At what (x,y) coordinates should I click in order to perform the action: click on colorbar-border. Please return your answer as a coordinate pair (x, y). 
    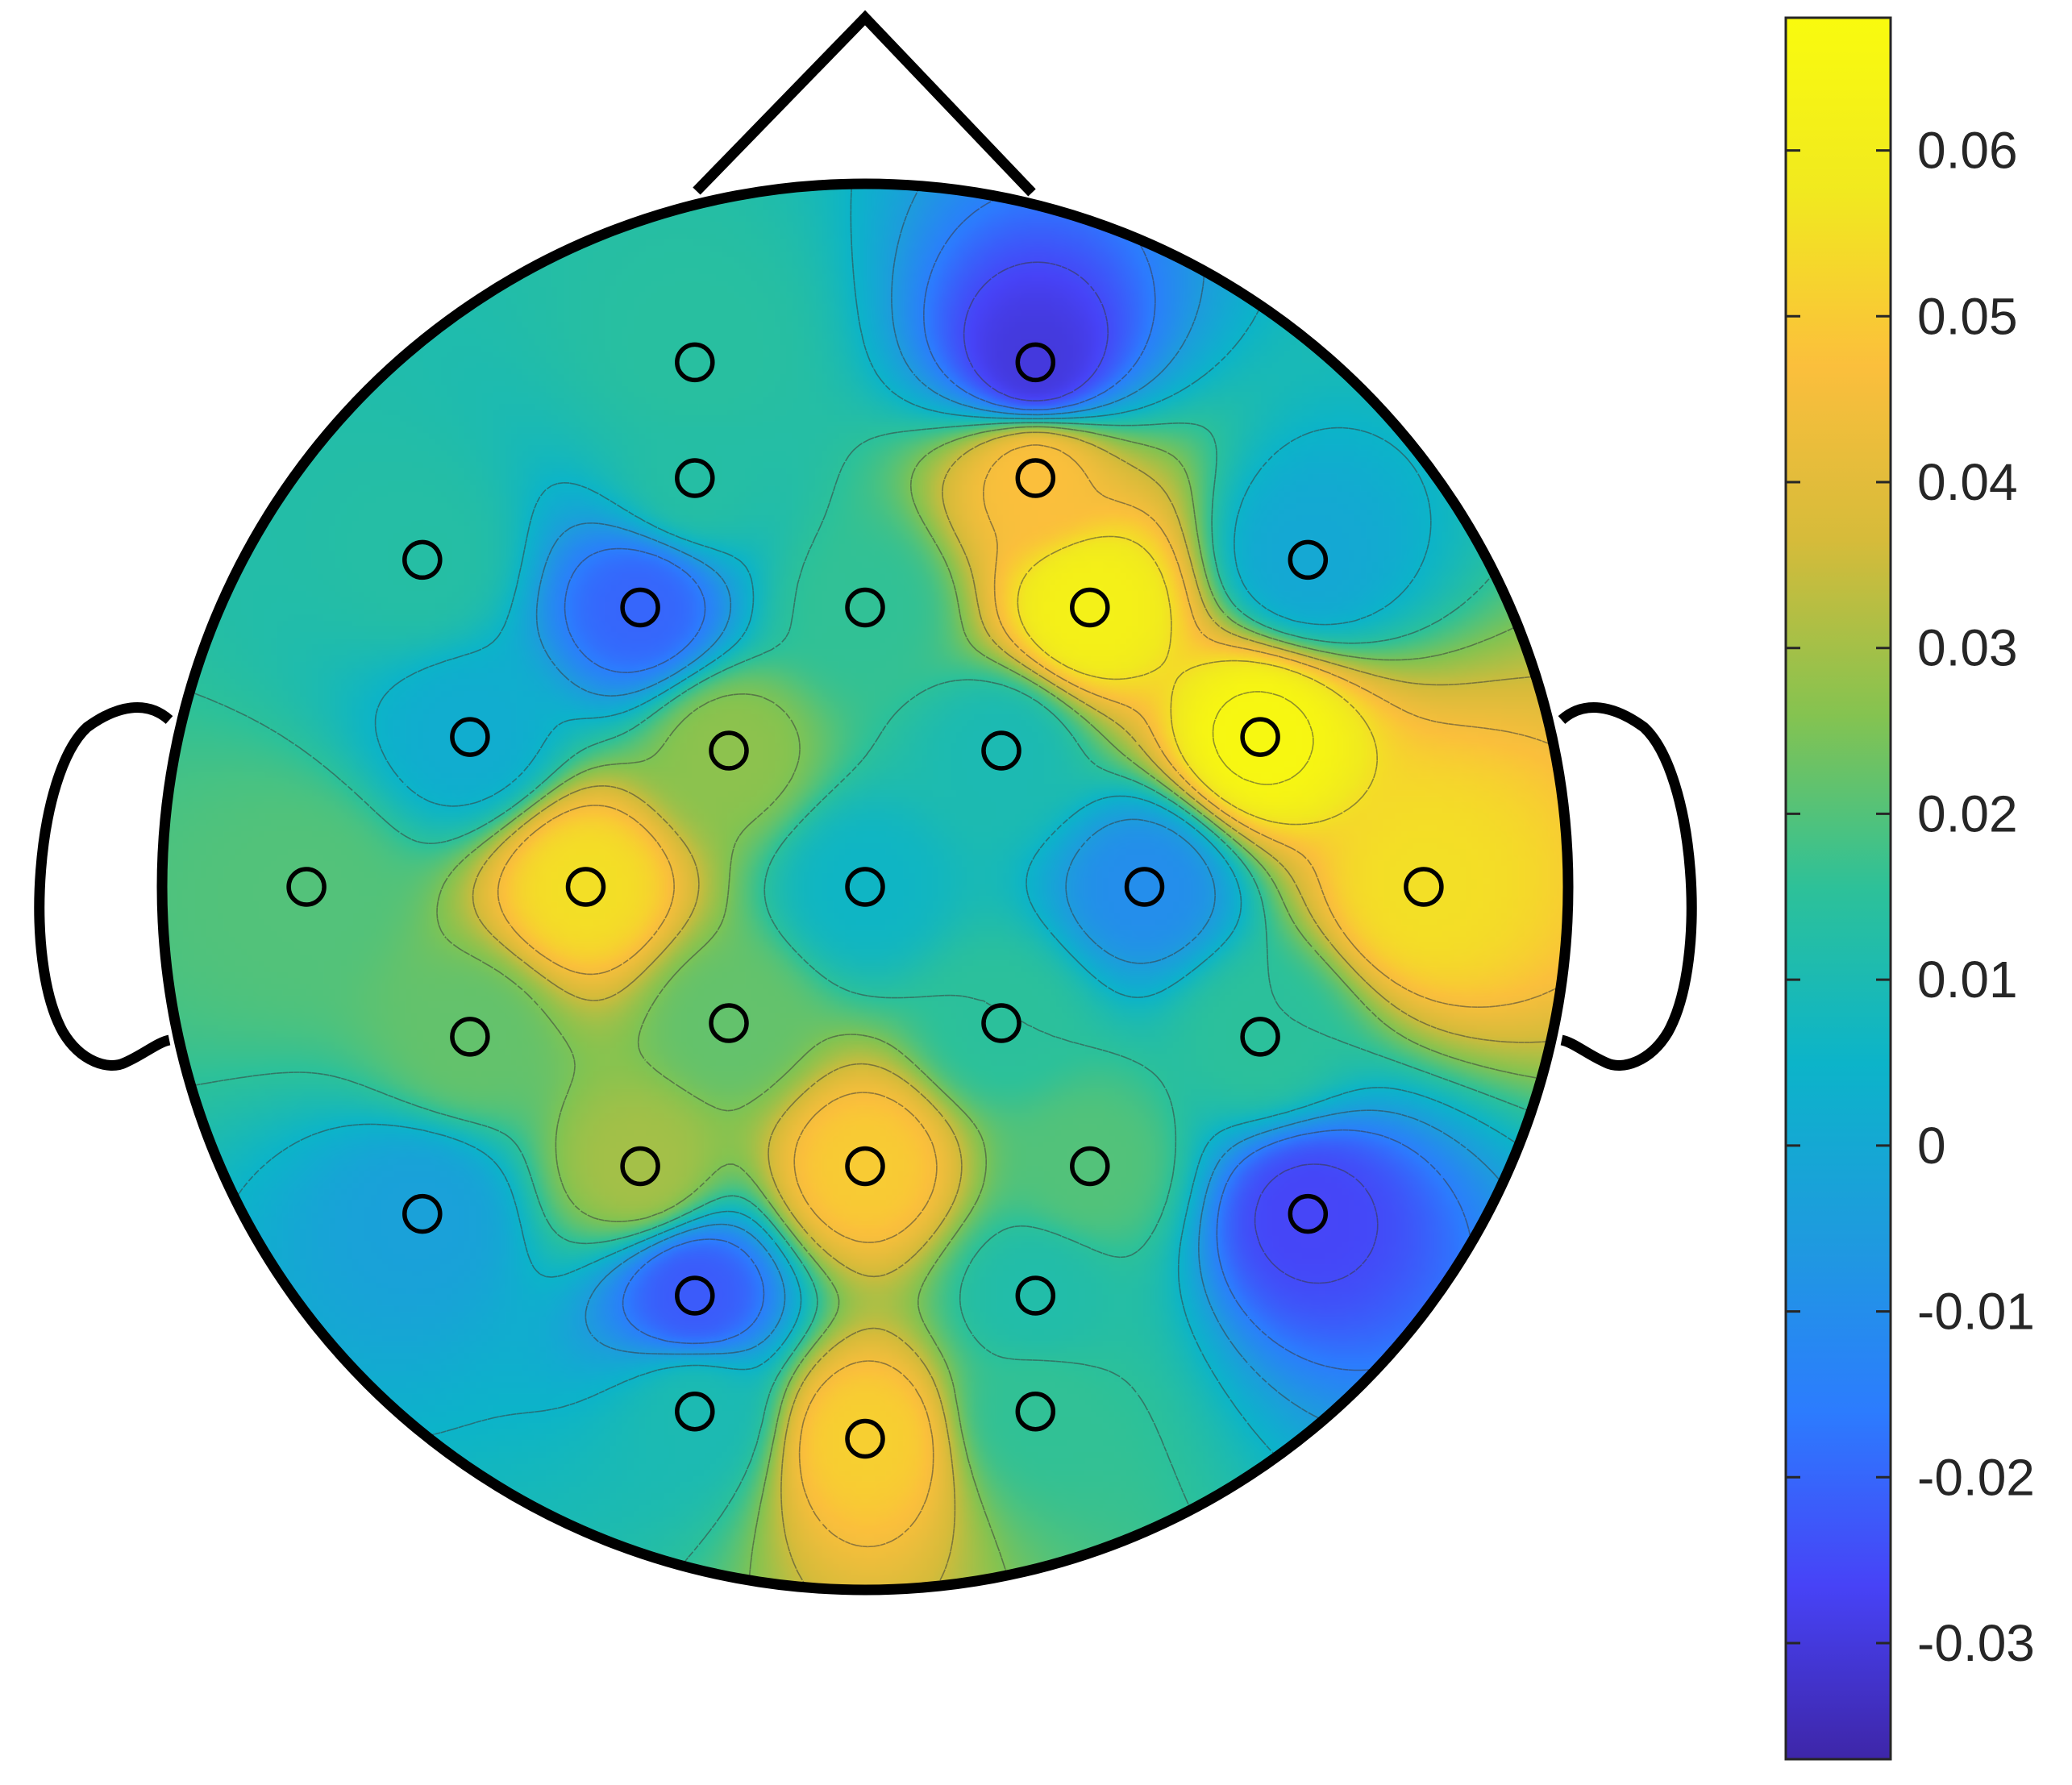
    Looking at the image, I should click on (1838, 888).